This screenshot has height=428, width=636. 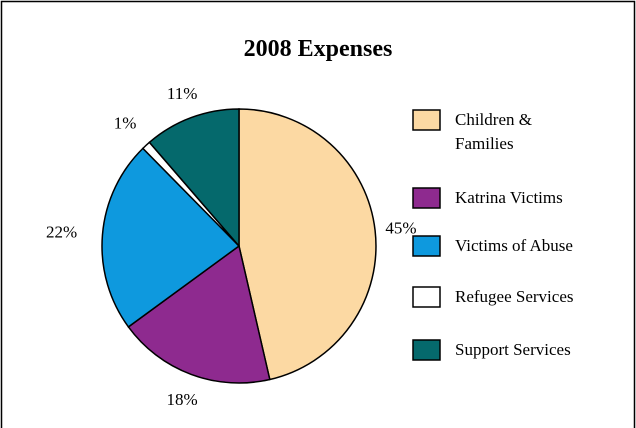 What do you see at coordinates (61, 232) in the screenshot?
I see `slice-label-victims-of-abuse: 22%` at bounding box center [61, 232].